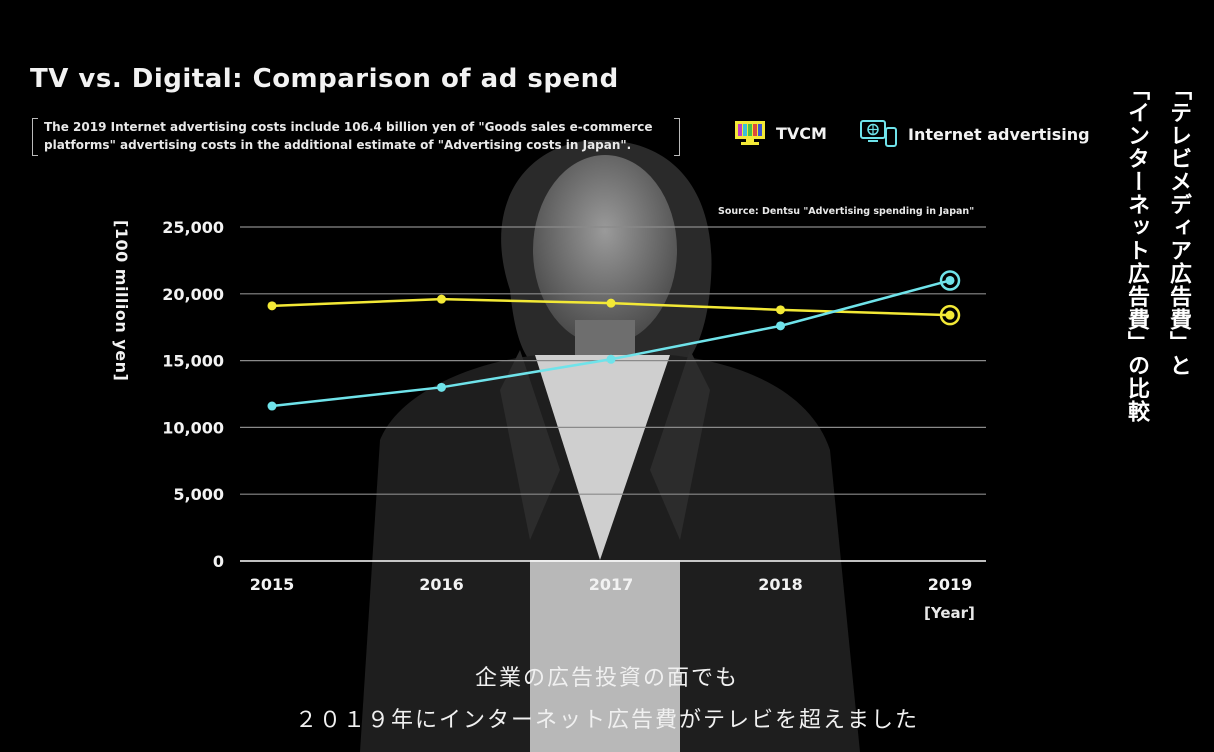 The image size is (1214, 752). I want to click on side-title-col-2: 「インターネット広告費」の比較, so click(1136, 250).